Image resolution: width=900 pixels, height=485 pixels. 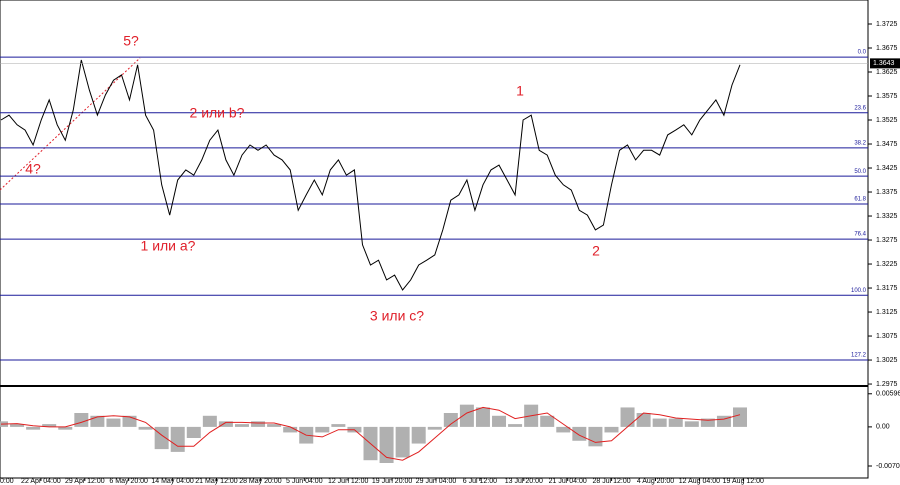 I want to click on x-tick-label: 5 Jun 04:00, so click(x=304, y=481).